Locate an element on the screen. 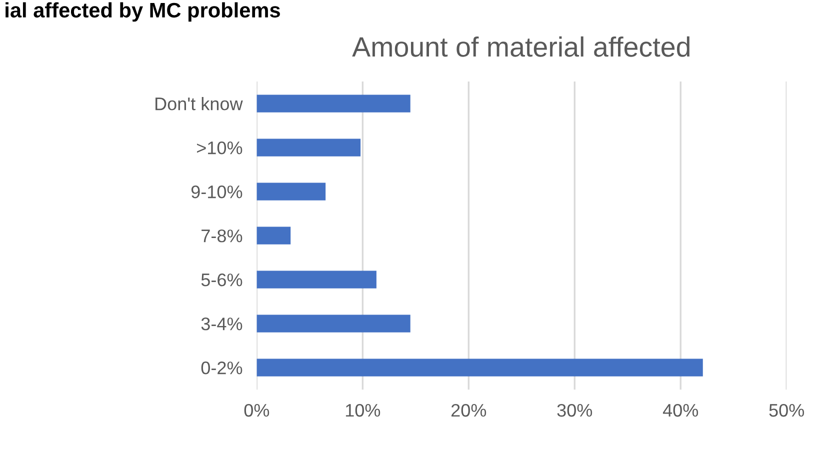  y-tick-label: 3-4% is located at coordinates (221, 324).